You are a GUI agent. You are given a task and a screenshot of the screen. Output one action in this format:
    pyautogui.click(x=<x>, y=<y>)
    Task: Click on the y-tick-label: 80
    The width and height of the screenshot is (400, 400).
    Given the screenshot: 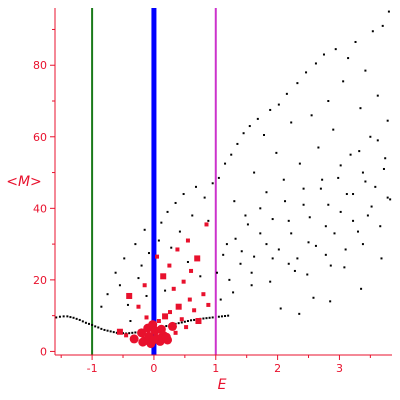 What is the action you would take?
    pyautogui.click(x=40, y=65)
    